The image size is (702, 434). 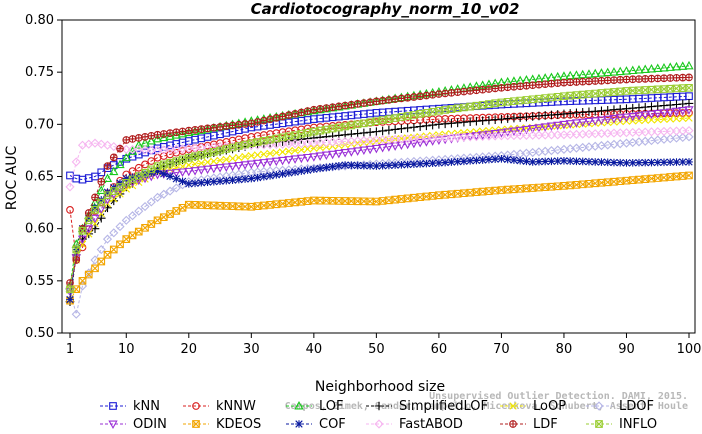 I want to click on legend-label: ODIN, so click(x=150, y=424).